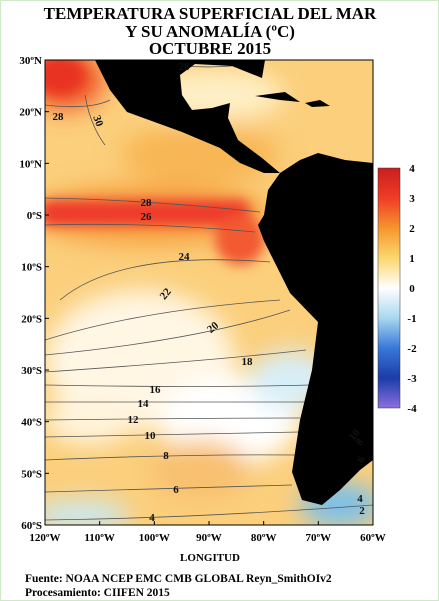 This screenshot has height=601, width=439. Describe the element at coordinates (151, 436) in the screenshot. I see `contour-label: 10` at that location.